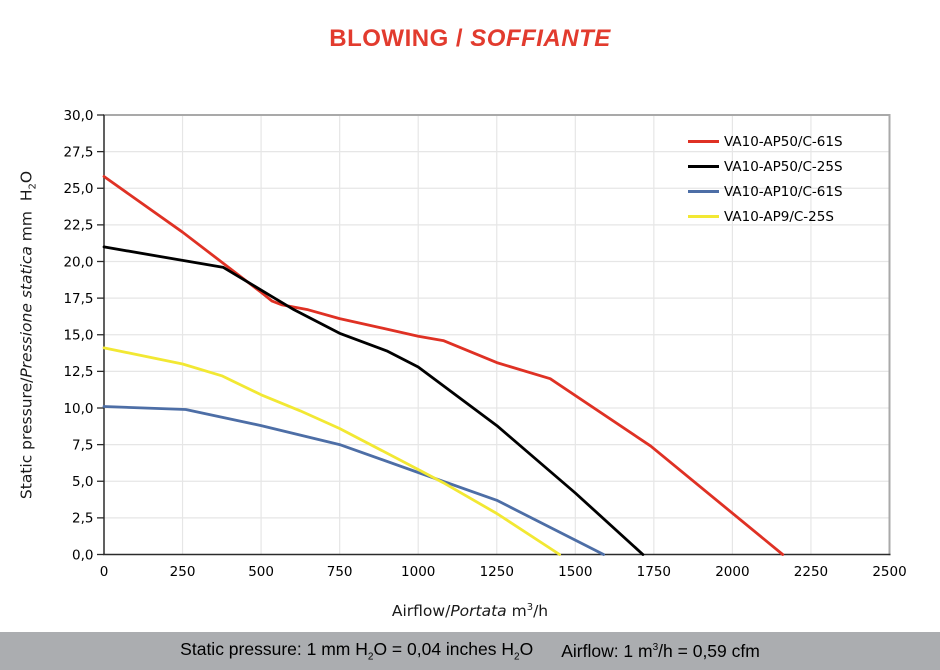 The height and width of the screenshot is (670, 940). Describe the element at coordinates (78, 372) in the screenshot. I see `y-tick-label-12,5: 12,5` at that location.